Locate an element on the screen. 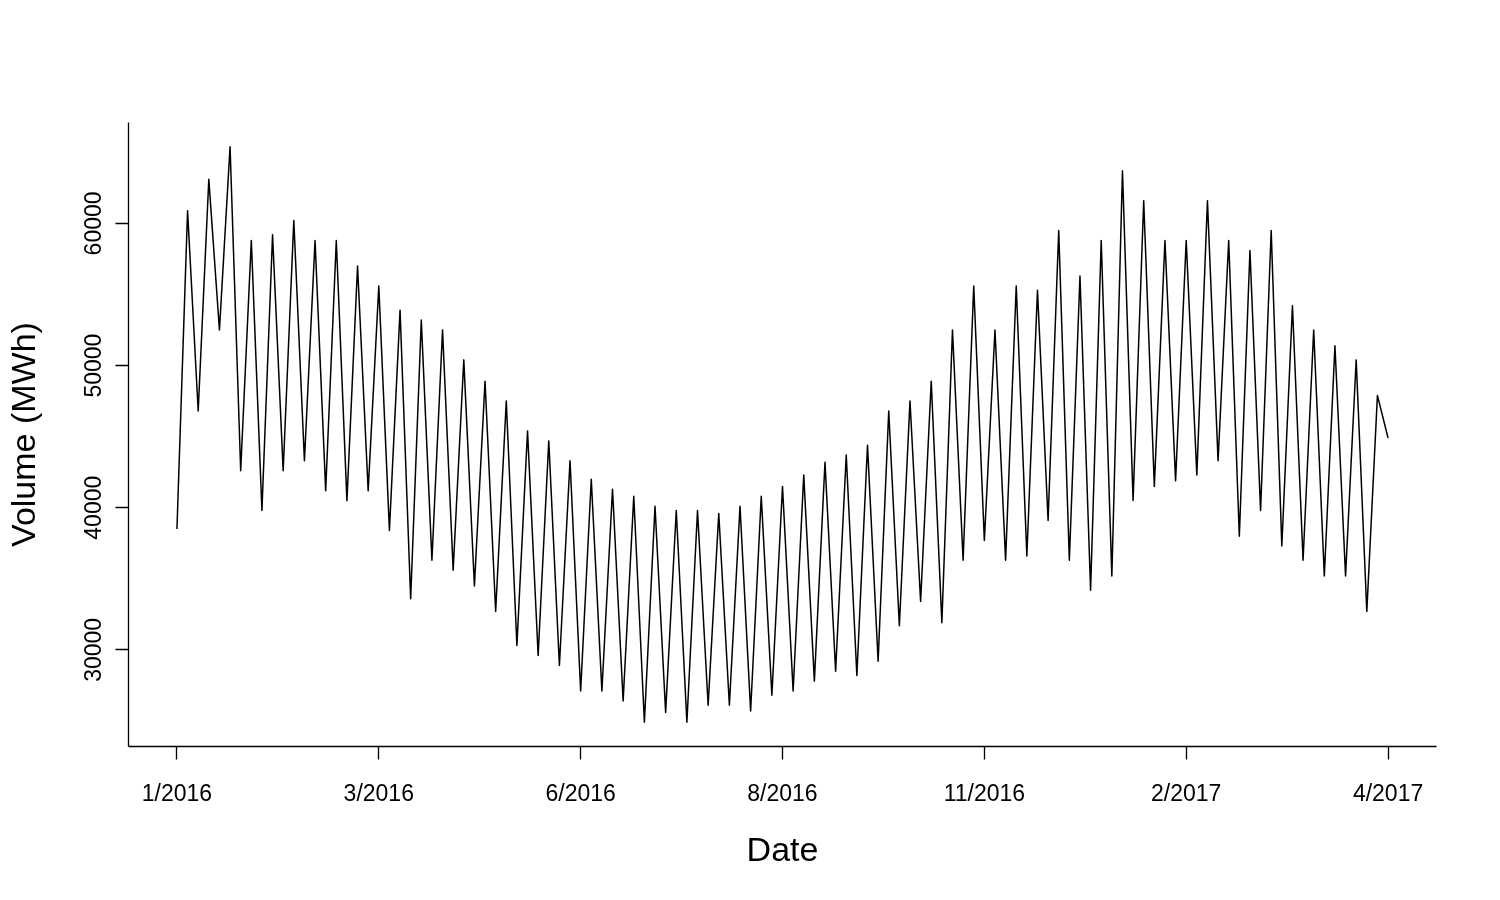  x-tick-label: 1/2016 is located at coordinates (177, 792).